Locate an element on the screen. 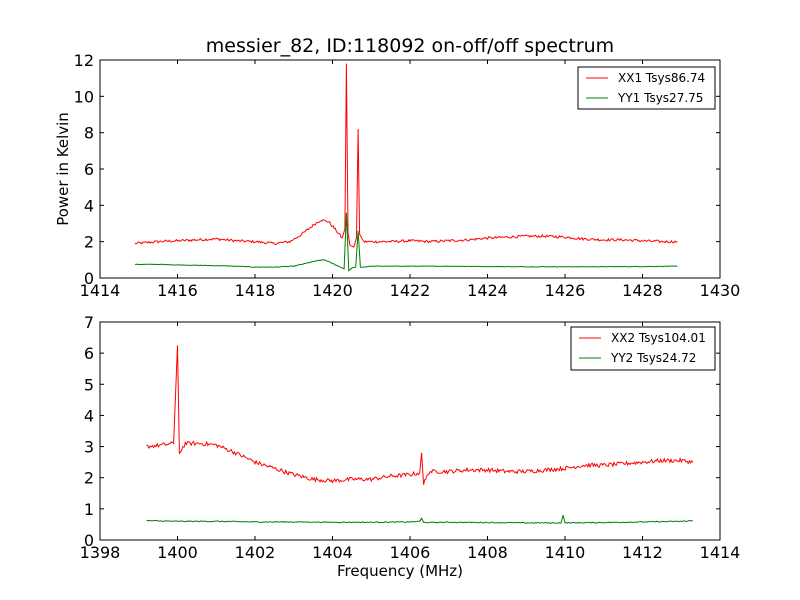 Image resolution: width=800 pixels, height=600 pixels. y-tick-label: 3 is located at coordinates (89, 447).